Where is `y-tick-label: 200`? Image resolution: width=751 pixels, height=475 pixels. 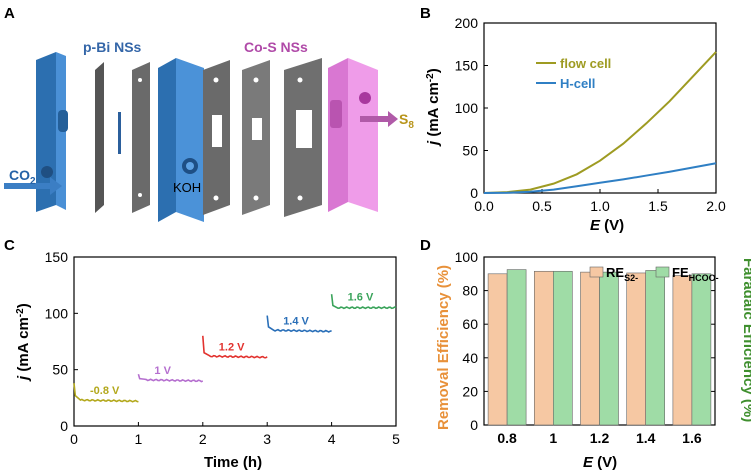
y-tick-label: 200 is located at coordinates (467, 23).